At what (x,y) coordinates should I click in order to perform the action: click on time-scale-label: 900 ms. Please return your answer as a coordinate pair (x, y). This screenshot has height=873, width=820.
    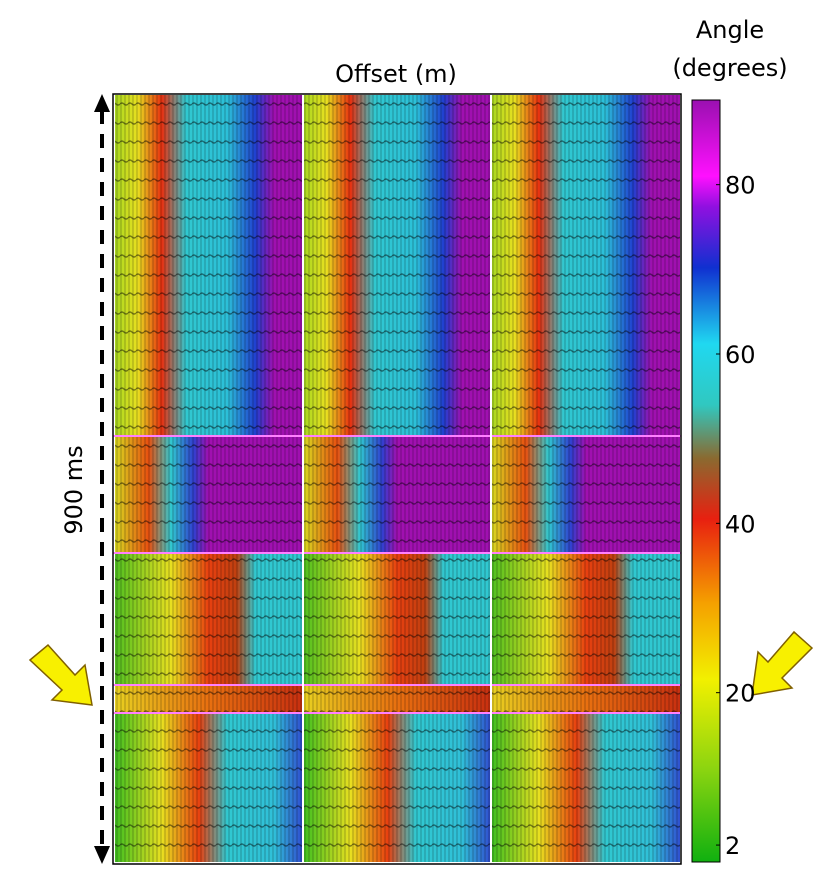
    Looking at the image, I should click on (74, 489).